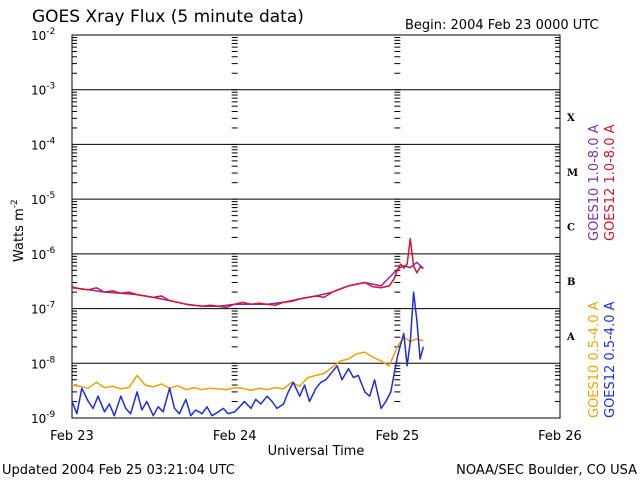 The image size is (640, 480). I want to click on y-tick-exponent: -2, so click(50, 32).